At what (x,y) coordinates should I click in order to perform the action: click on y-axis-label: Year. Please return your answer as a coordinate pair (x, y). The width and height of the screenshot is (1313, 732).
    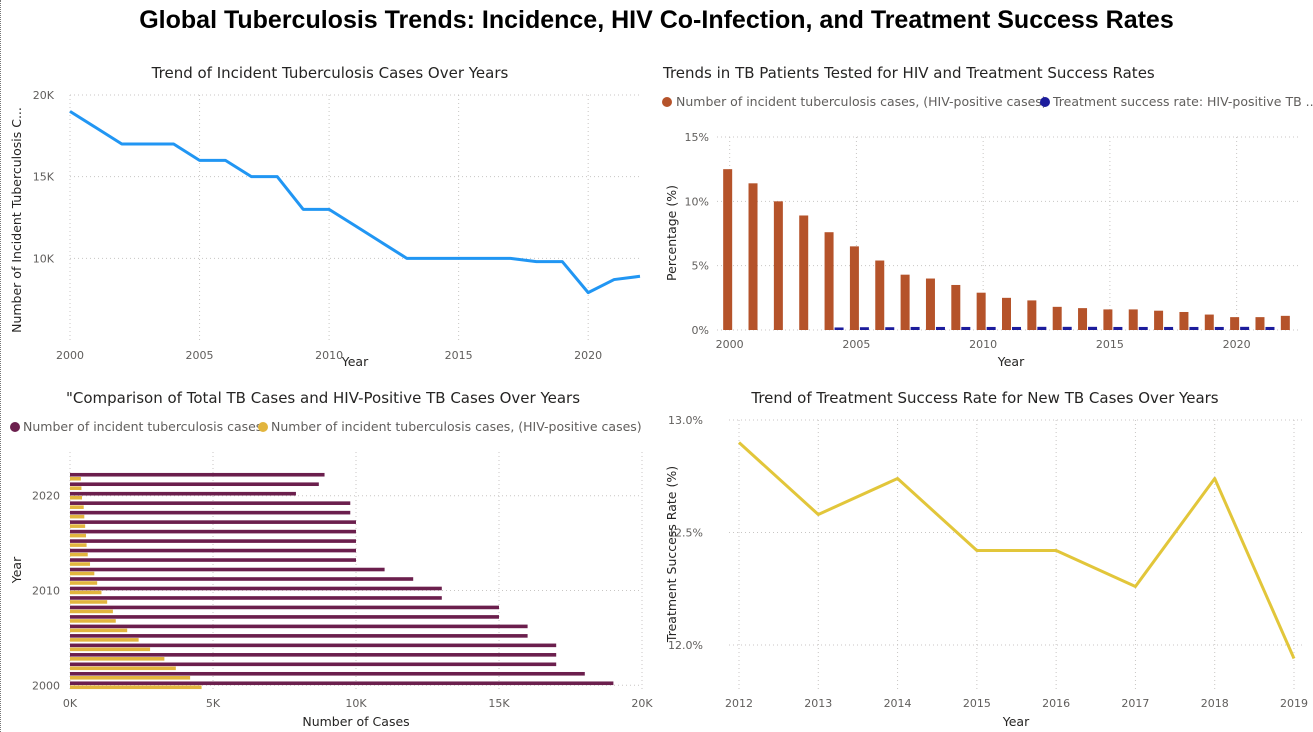
    Looking at the image, I should click on (16, 570).